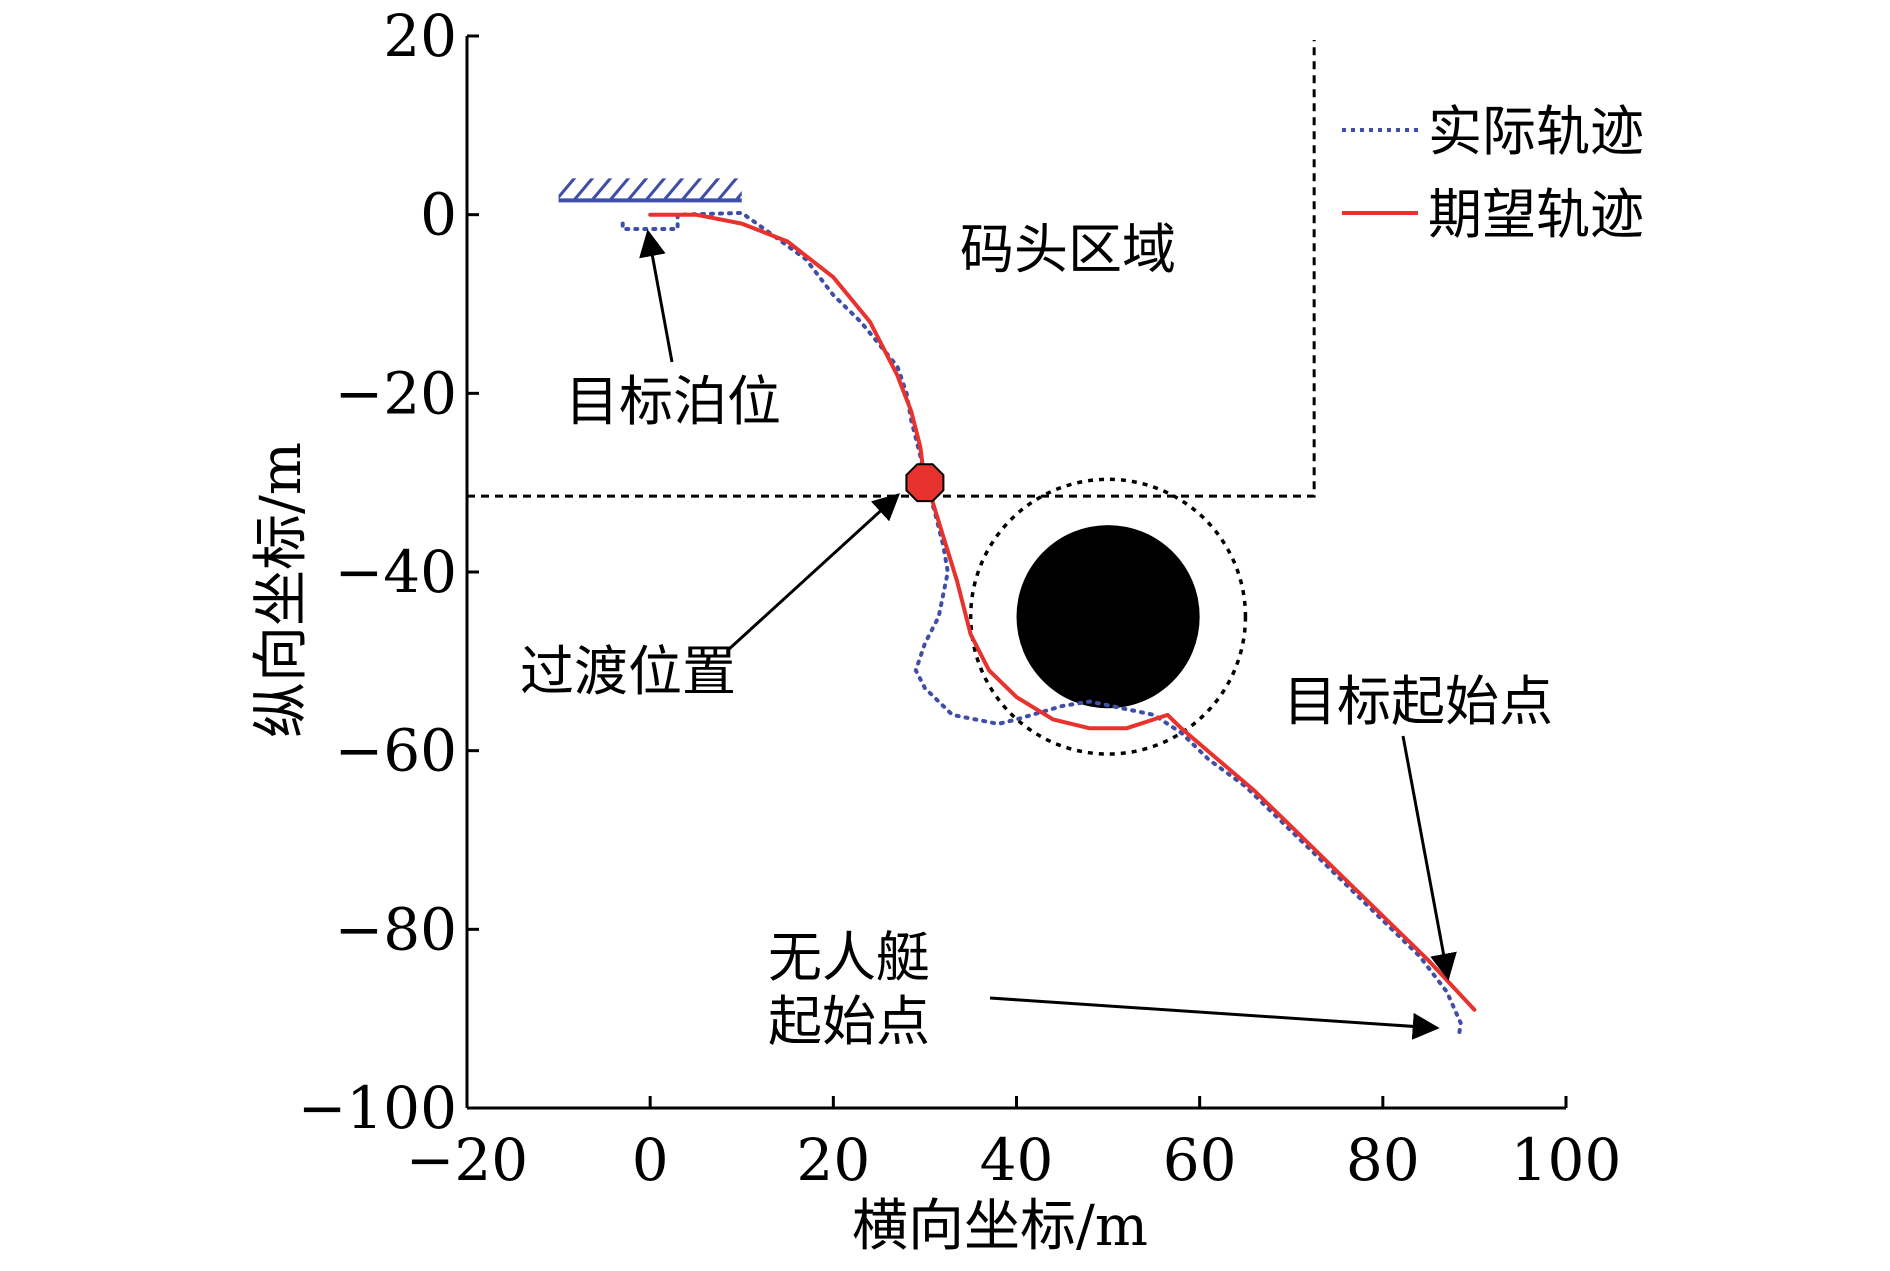 Image resolution: width=1890 pixels, height=1271 pixels. What do you see at coordinates (1536, 214) in the screenshot?
I see `legend-label-expected: 期望轨迹` at bounding box center [1536, 214].